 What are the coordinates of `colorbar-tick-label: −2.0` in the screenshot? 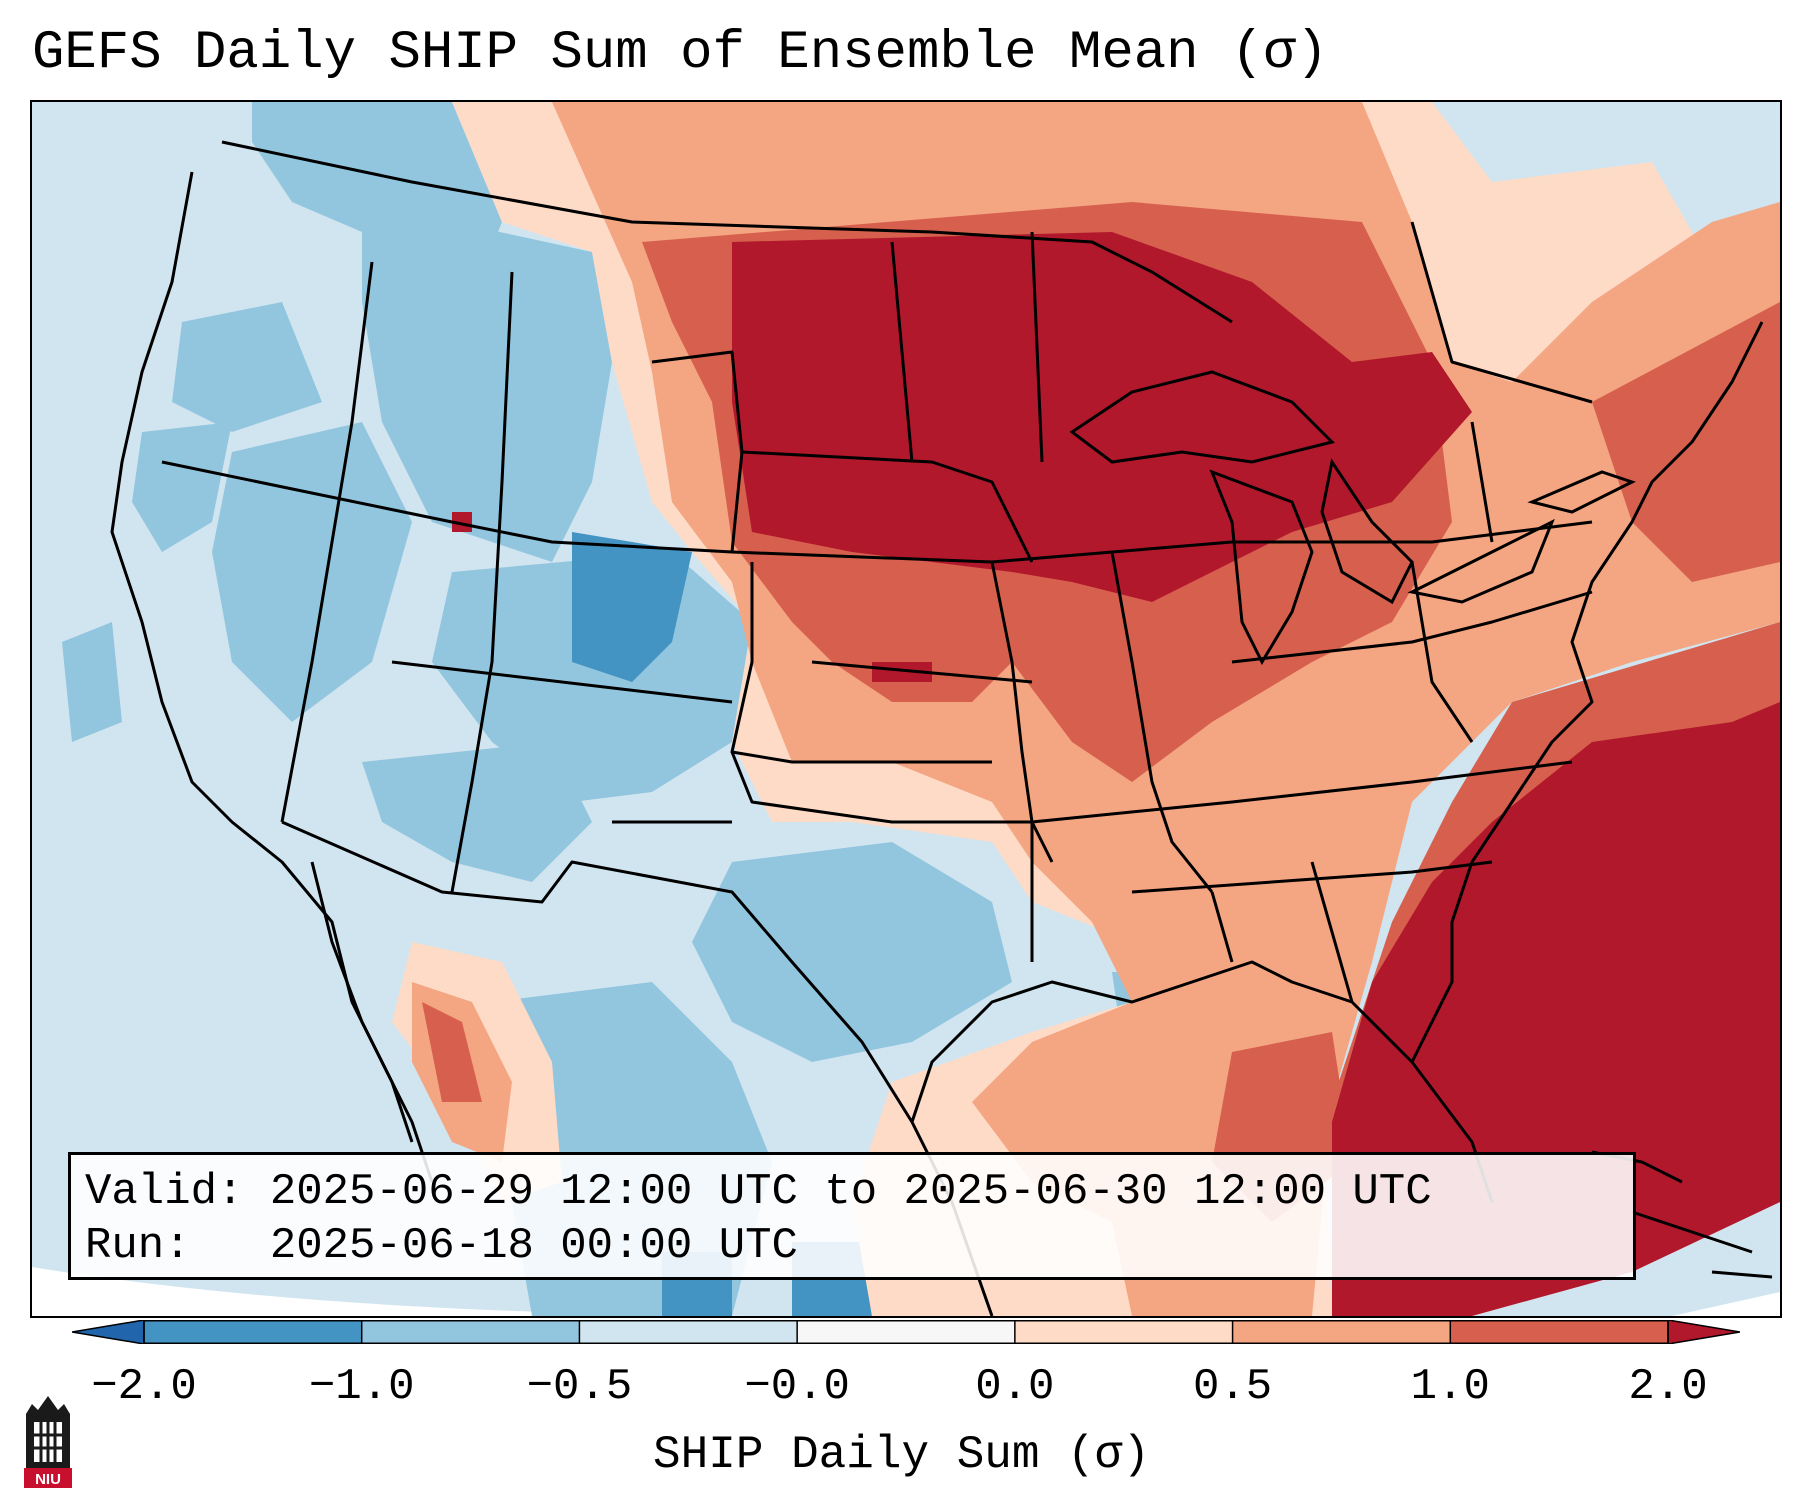 It's located at (144, 1387).